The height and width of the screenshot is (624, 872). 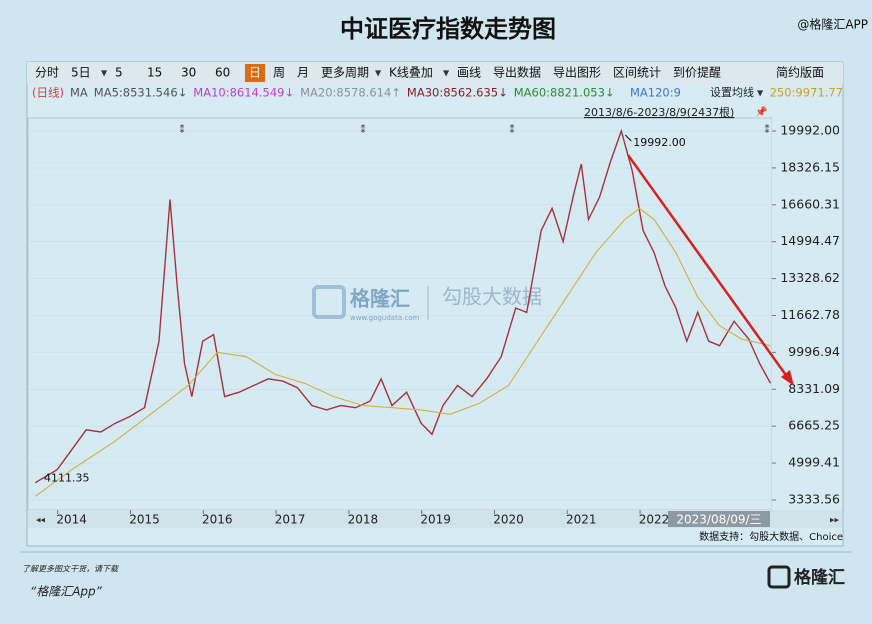 I want to click on x-axis-area, so click(x=435, y=519).